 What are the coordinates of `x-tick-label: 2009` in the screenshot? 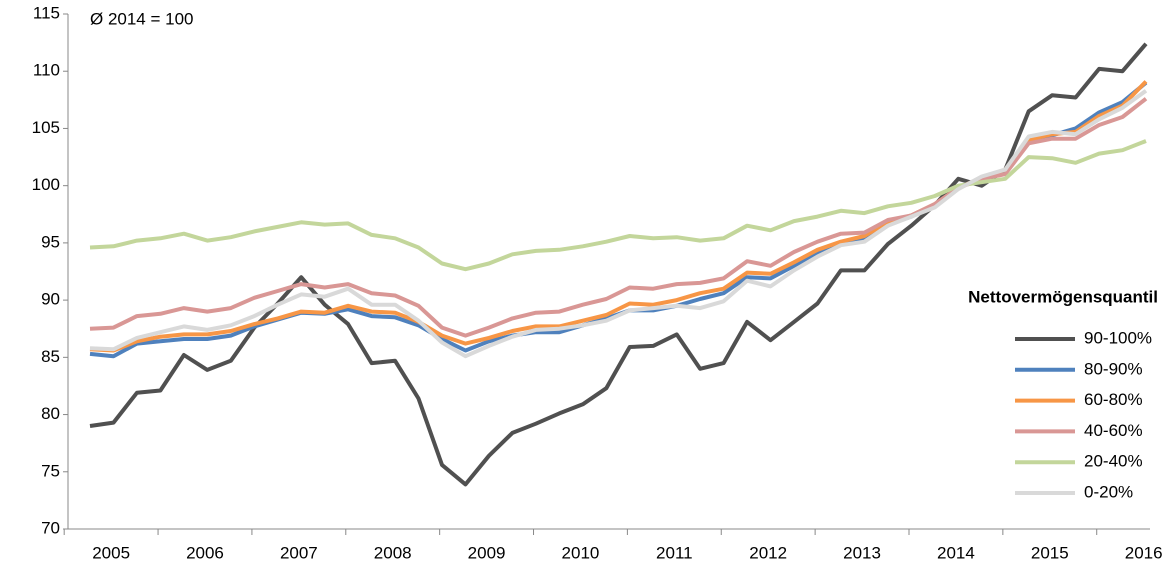 It's located at (487, 552).